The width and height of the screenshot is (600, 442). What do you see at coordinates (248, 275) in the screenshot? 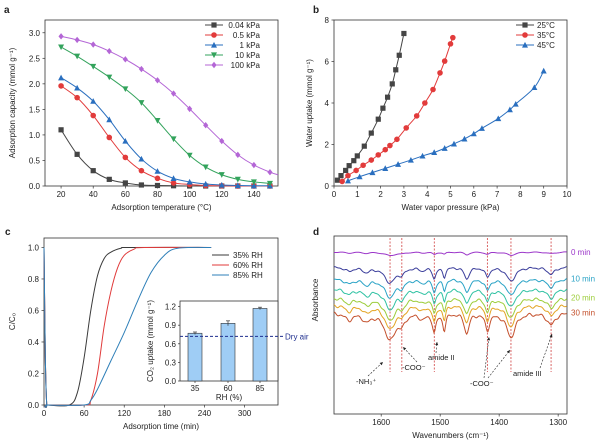
I see `legend-label: 85% RH` at bounding box center [248, 275].